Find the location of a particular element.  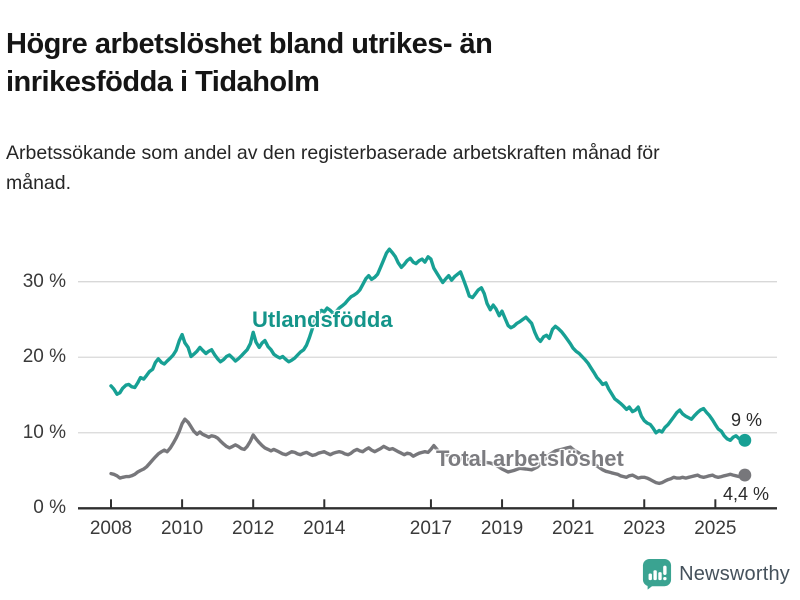

newsworthy-logo: Newsworthy is located at coordinates (716, 574).